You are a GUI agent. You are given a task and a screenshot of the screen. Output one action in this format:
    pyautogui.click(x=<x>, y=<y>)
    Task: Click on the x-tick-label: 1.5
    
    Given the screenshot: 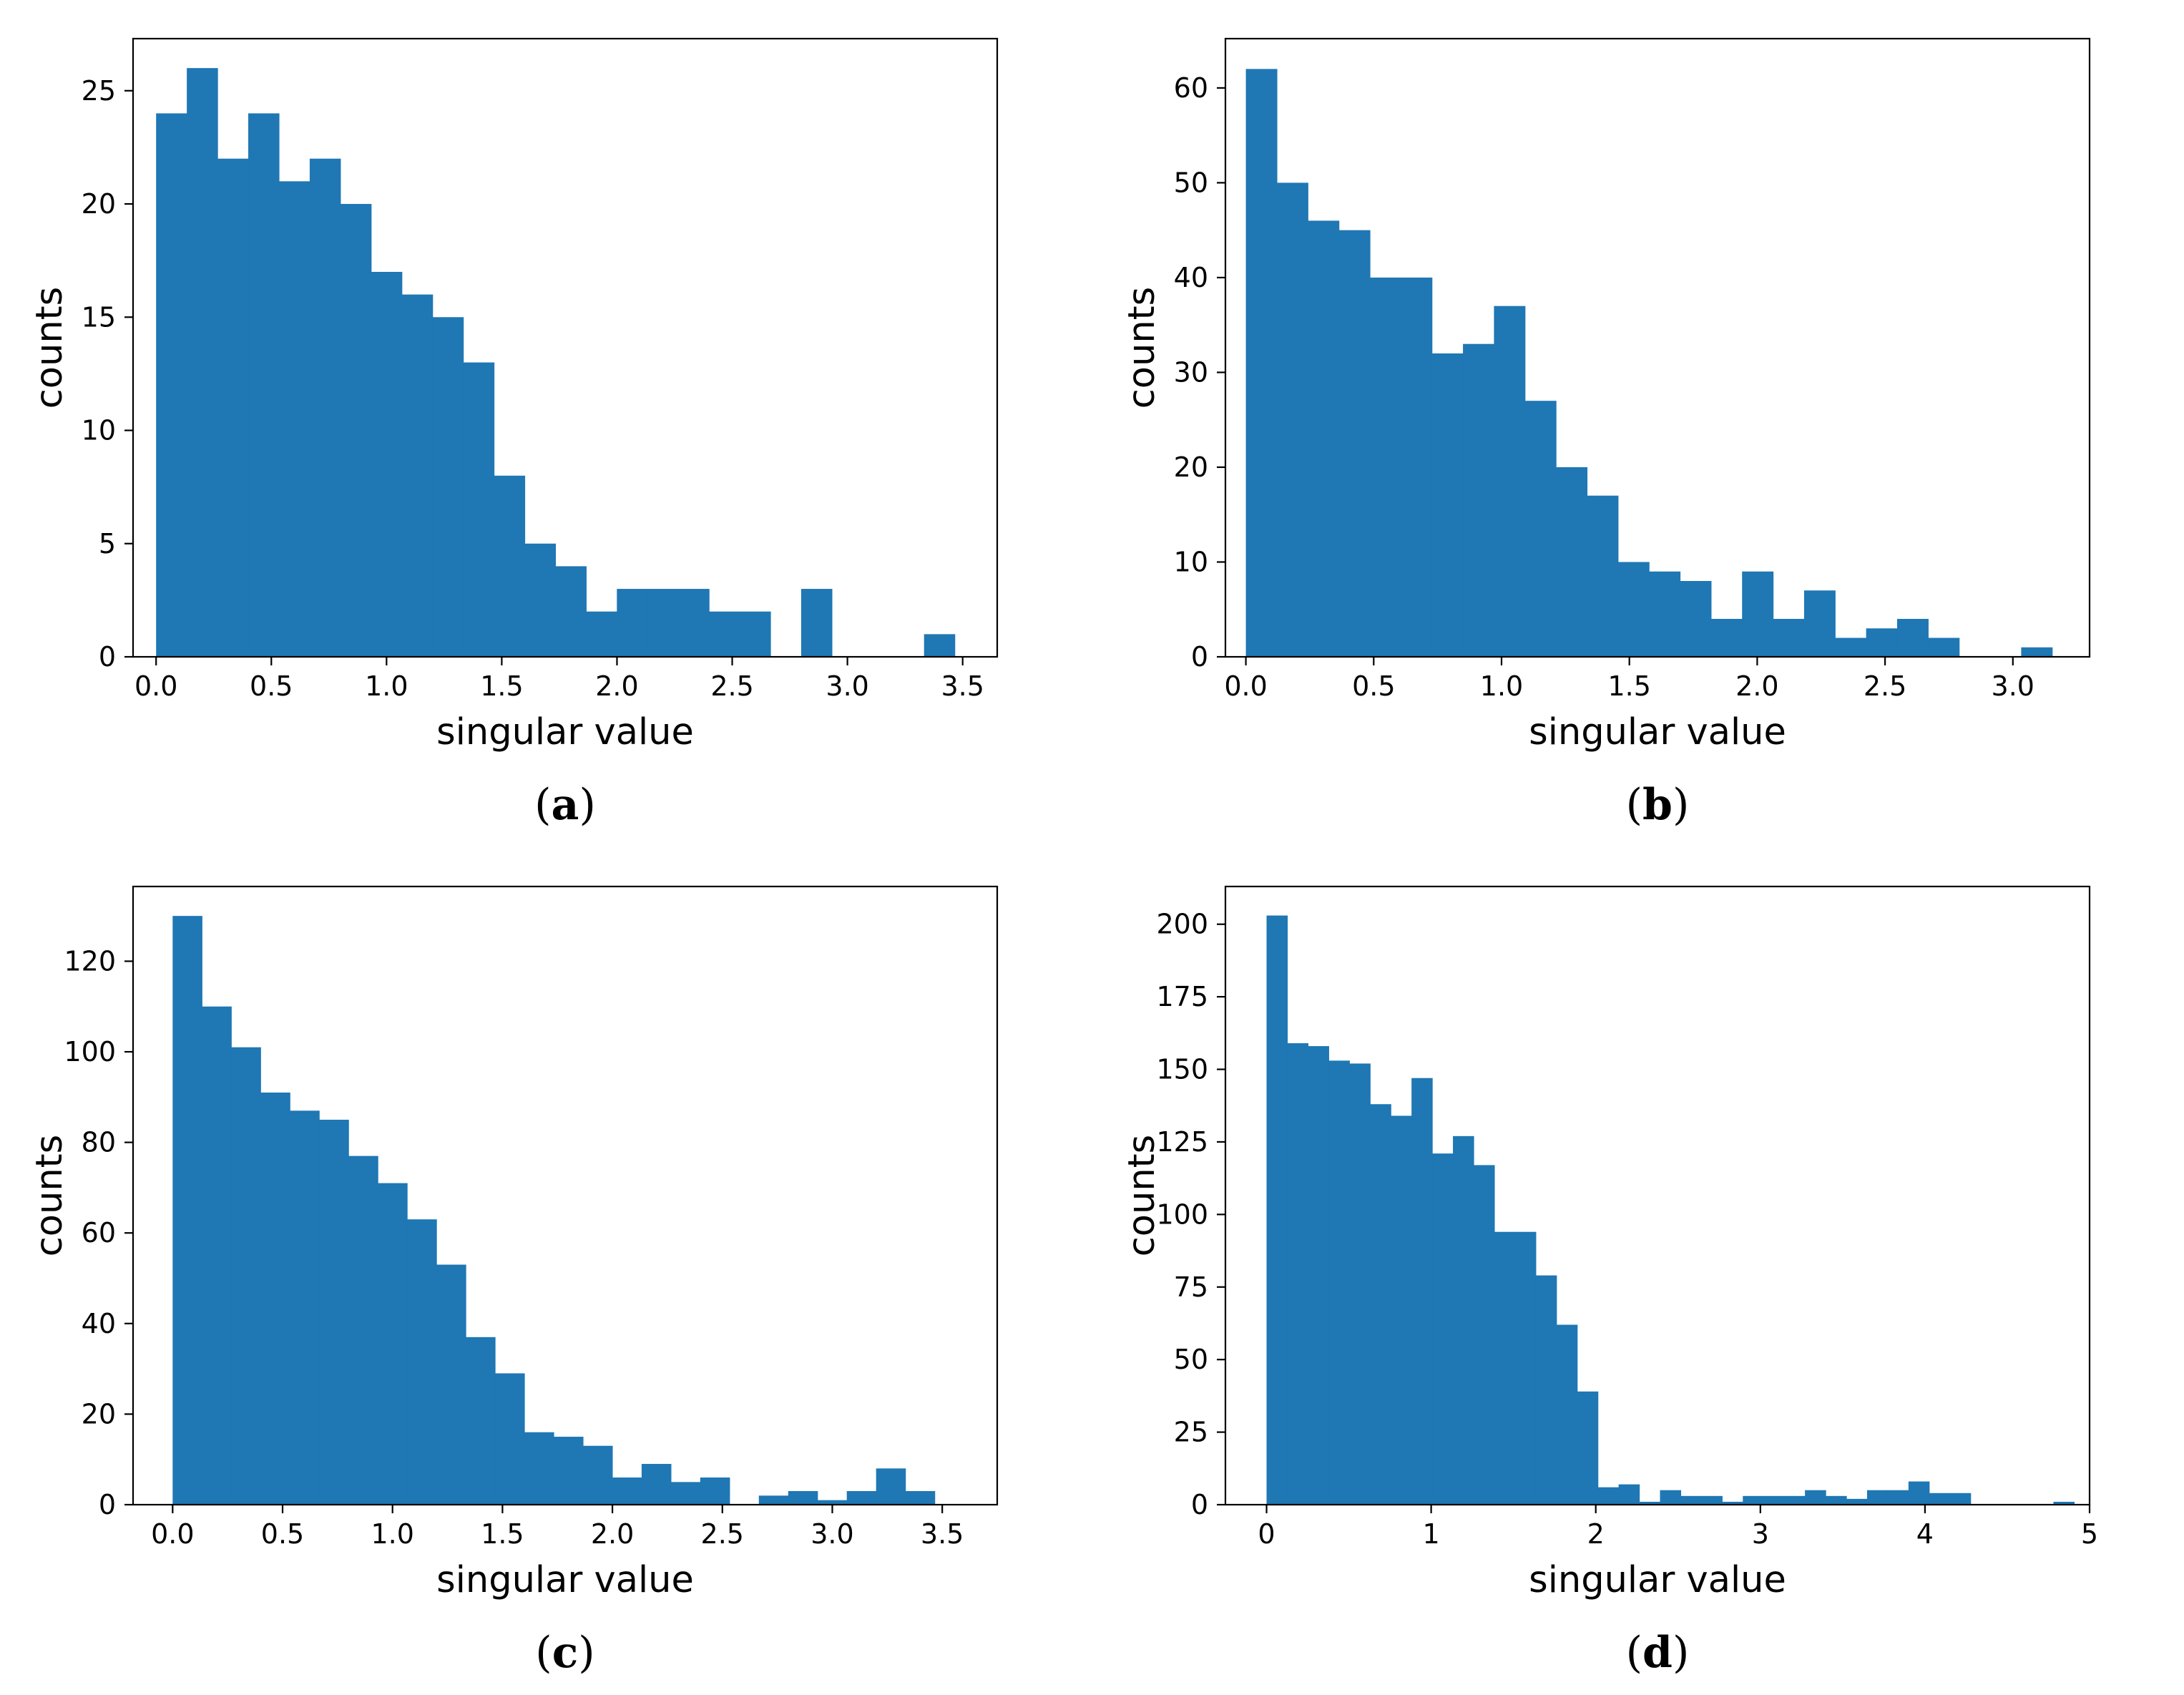 What is the action you would take?
    pyautogui.click(x=1628, y=686)
    